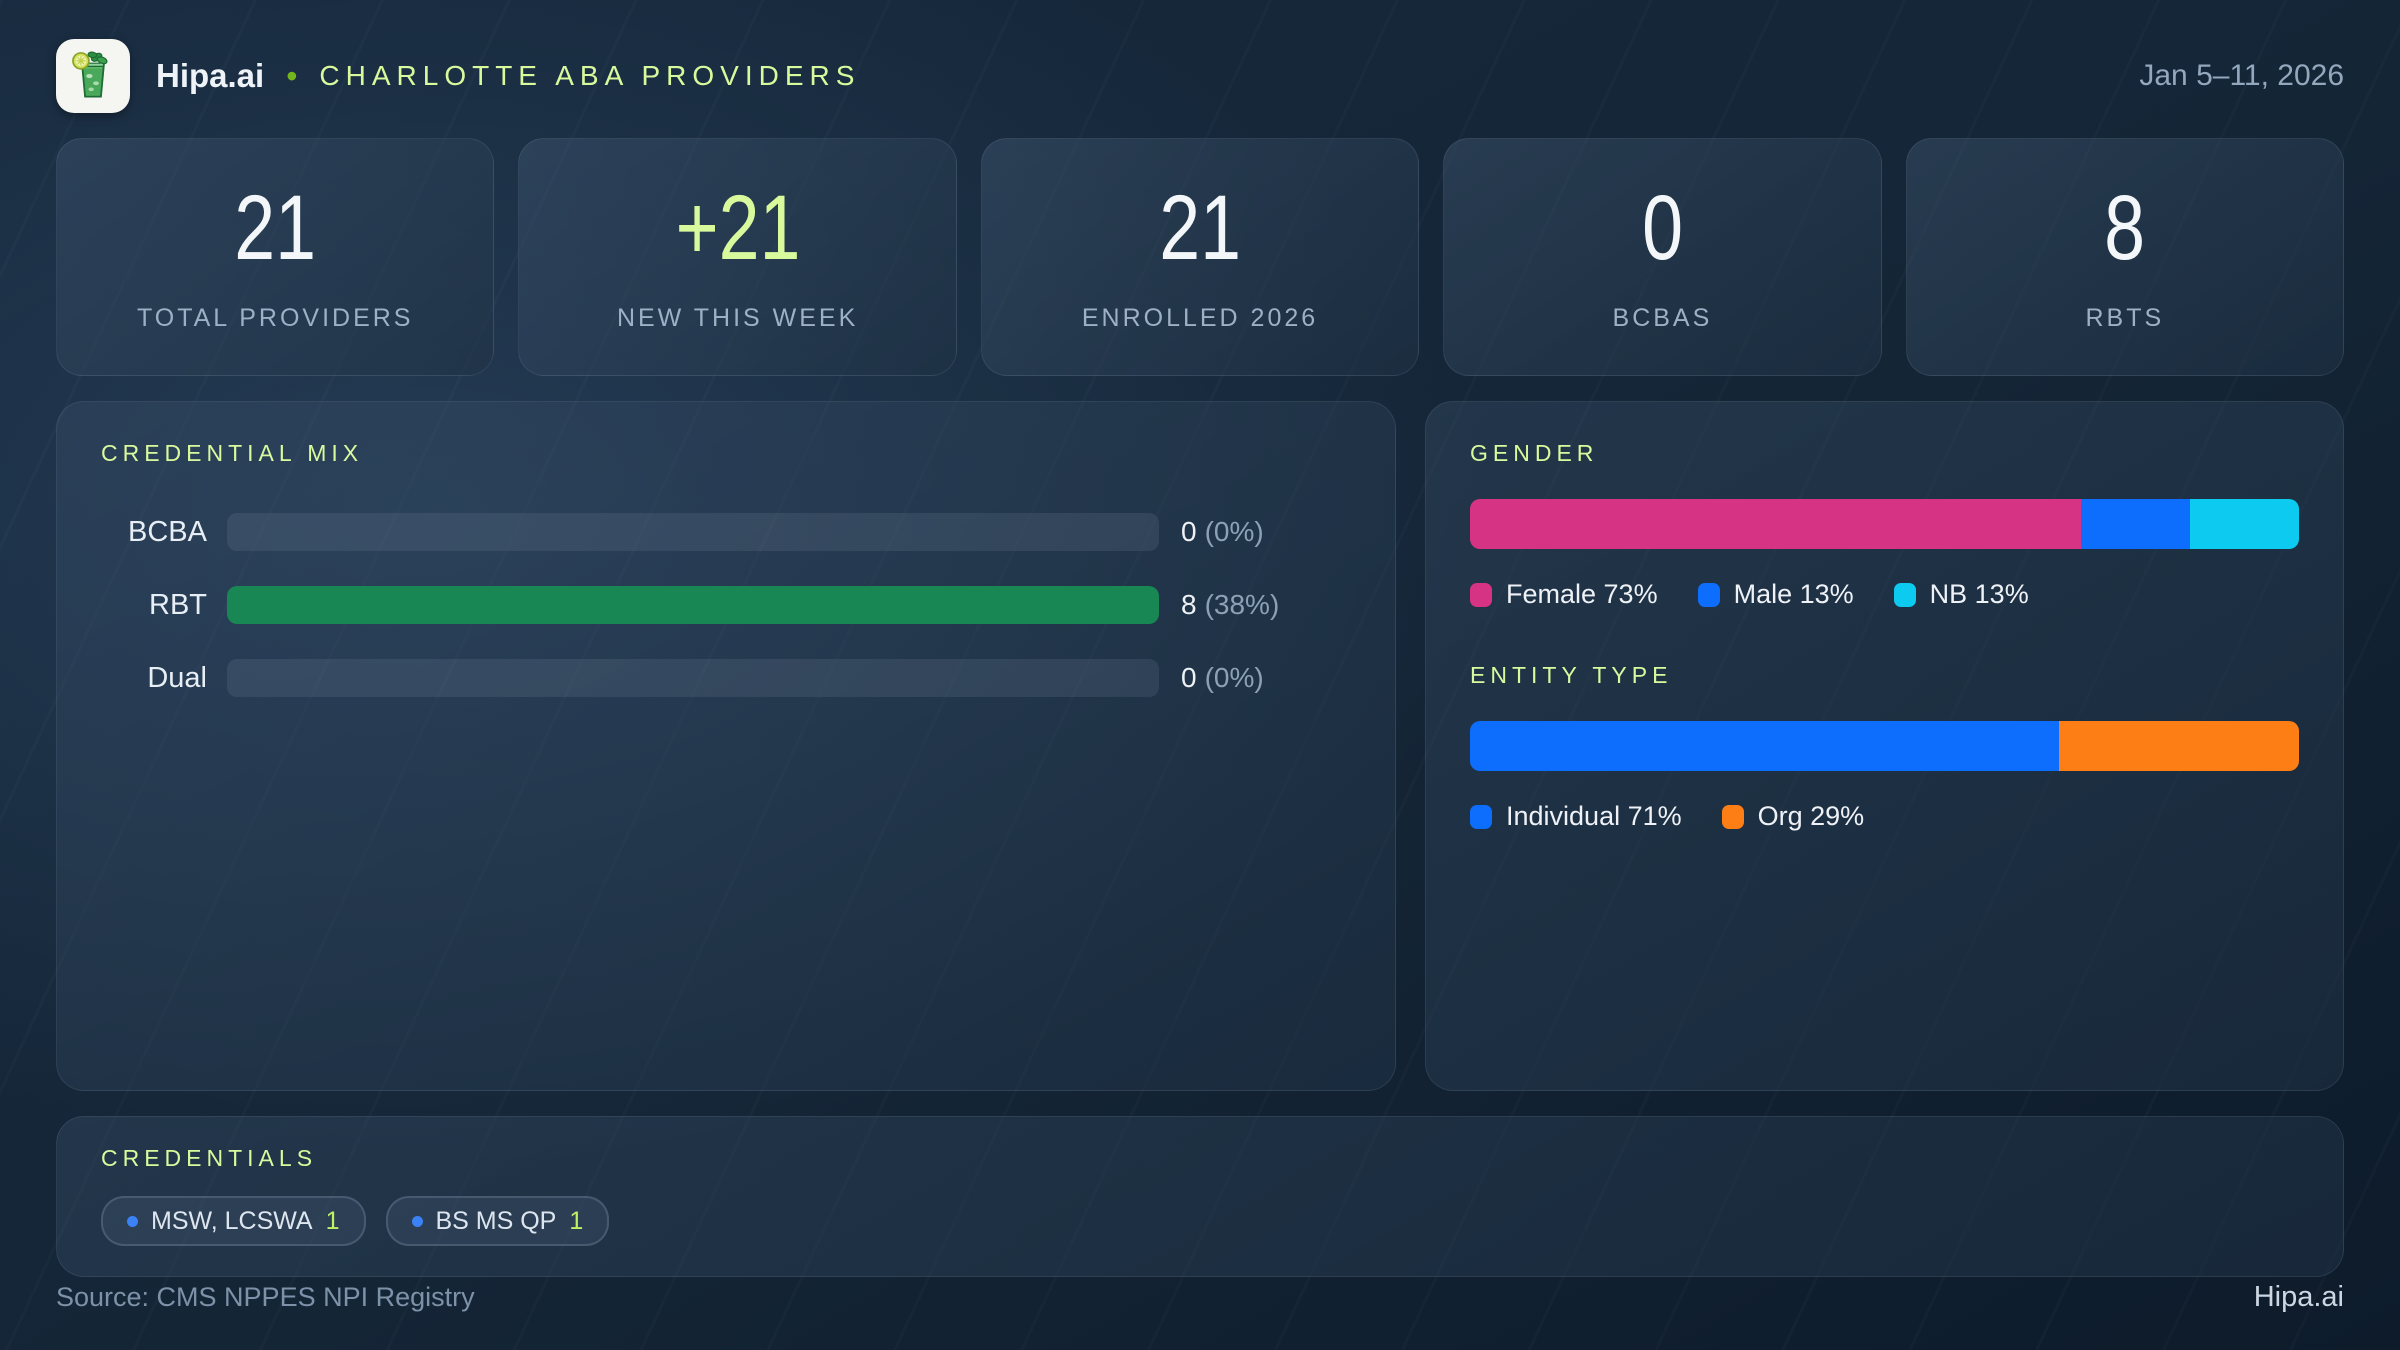 The width and height of the screenshot is (2400, 1350). Describe the element at coordinates (1662, 227) in the screenshot. I see `stat-value: 0` at that location.